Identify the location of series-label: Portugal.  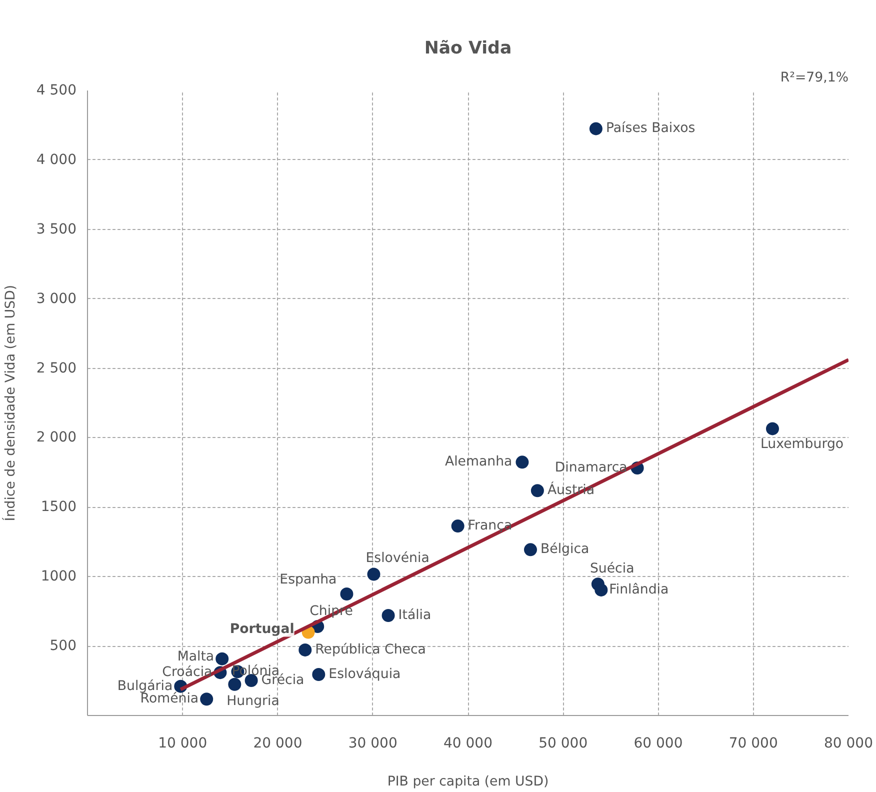
(262, 629).